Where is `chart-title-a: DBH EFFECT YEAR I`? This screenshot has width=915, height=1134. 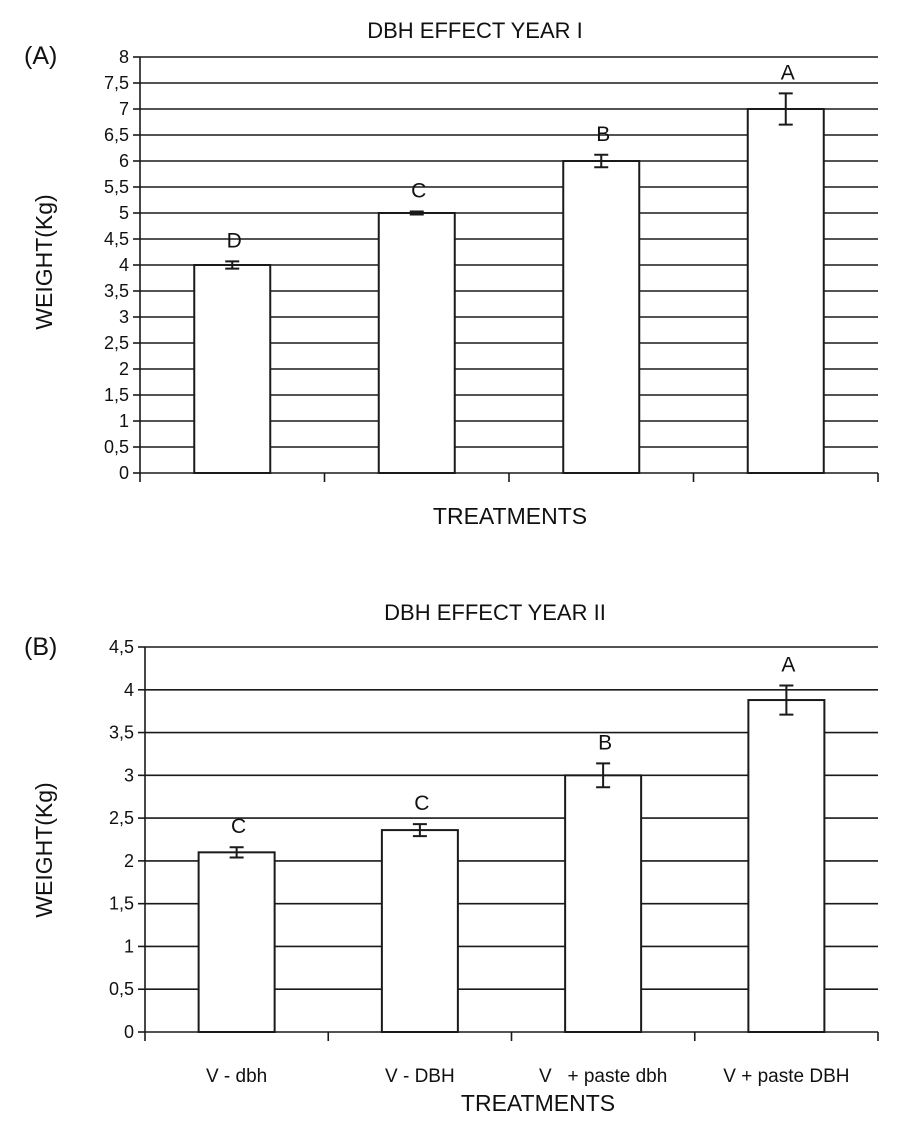 chart-title-a: DBH EFFECT YEAR I is located at coordinates (475, 30).